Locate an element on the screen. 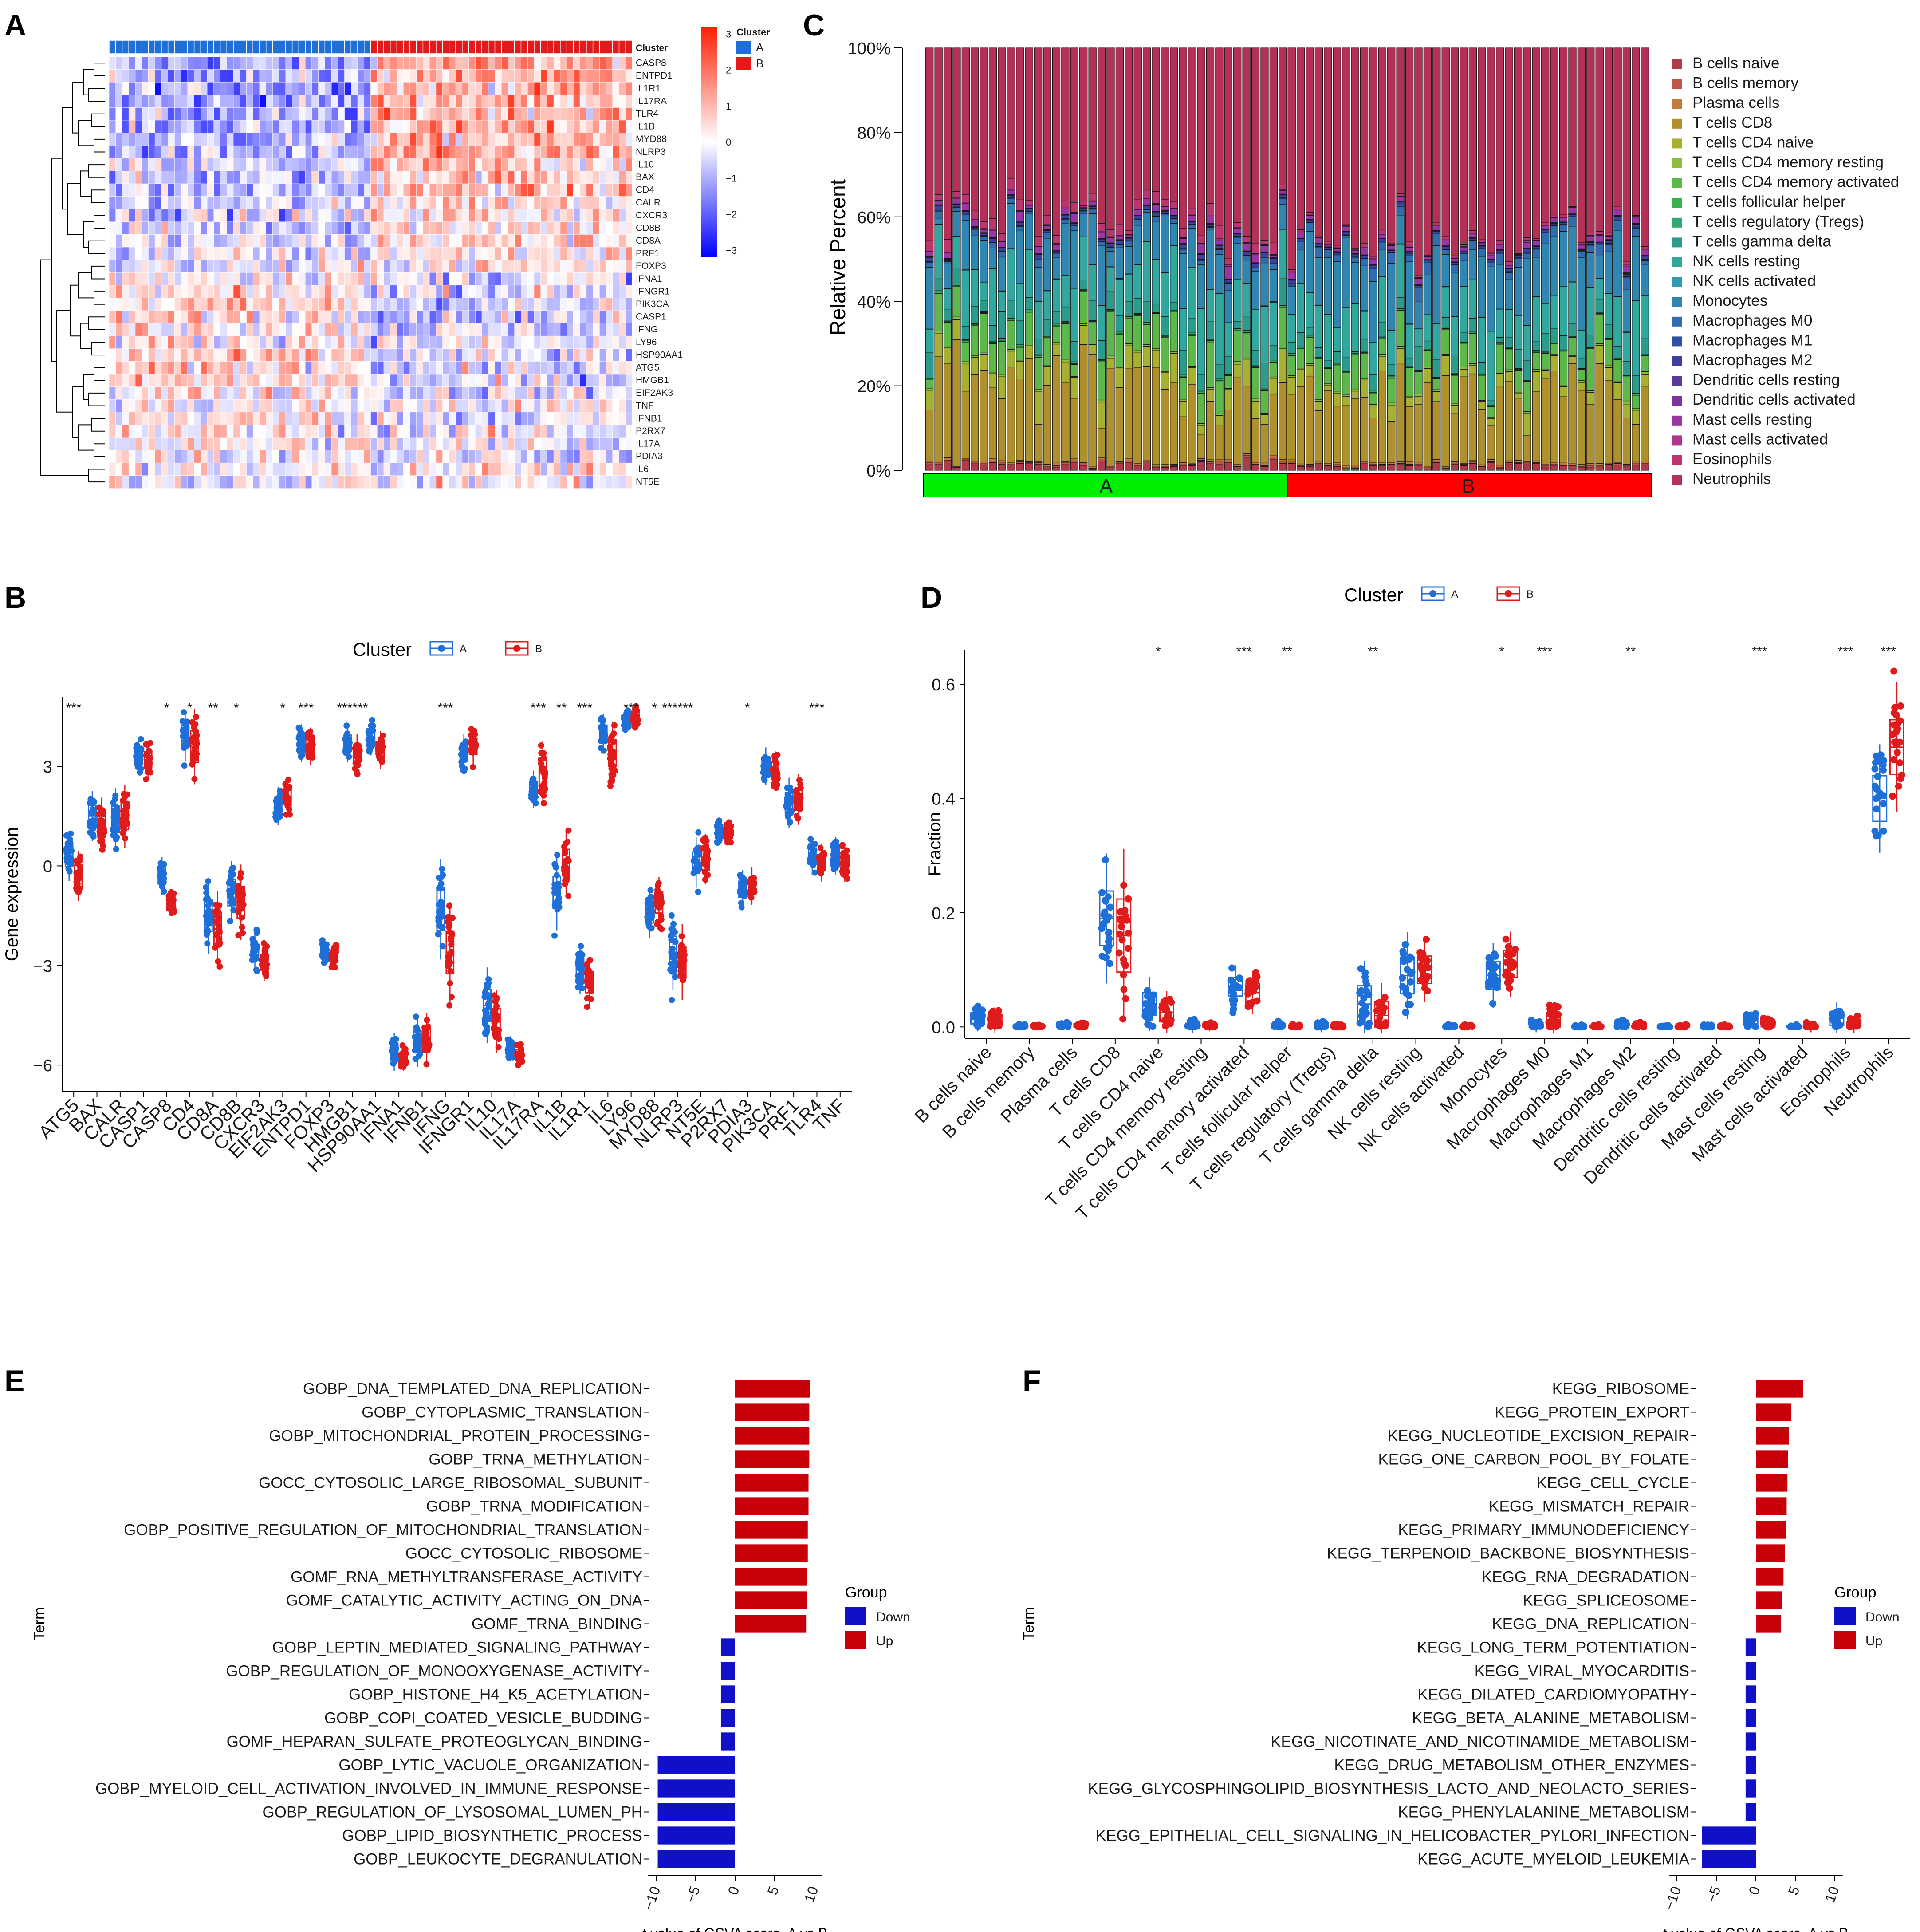  stacked-segment is located at coordinates (929, 365).